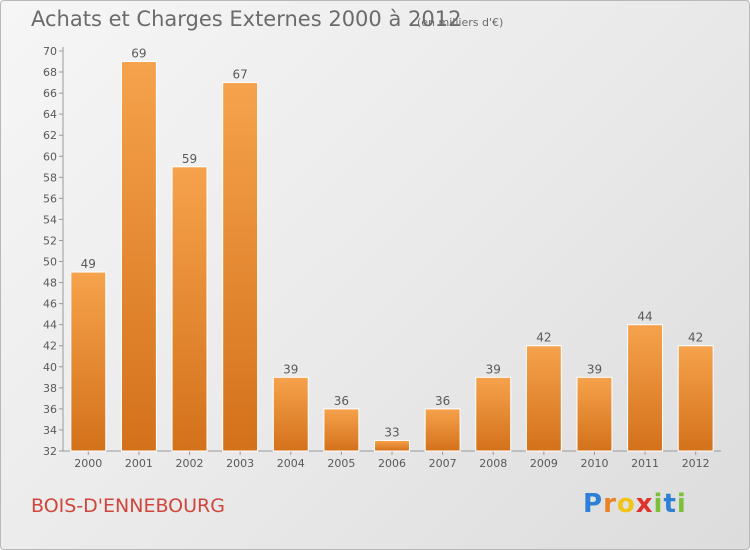 The image size is (750, 550). What do you see at coordinates (493, 463) in the screenshot?
I see `x-tick-label: 2008` at bounding box center [493, 463].